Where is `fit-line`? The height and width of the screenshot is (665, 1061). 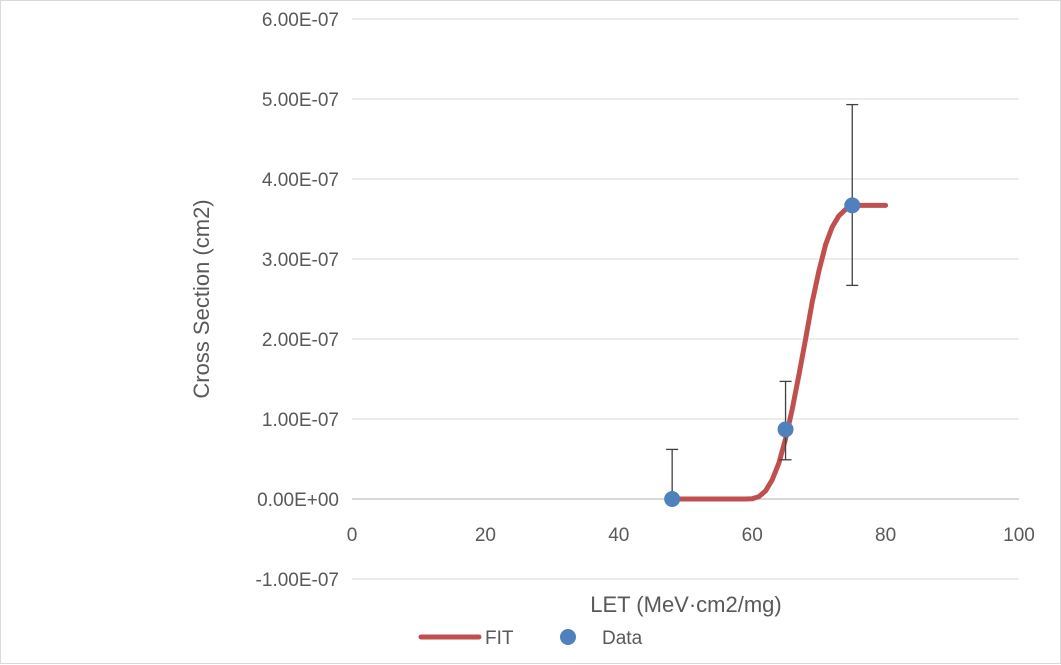
fit-line is located at coordinates (779, 352).